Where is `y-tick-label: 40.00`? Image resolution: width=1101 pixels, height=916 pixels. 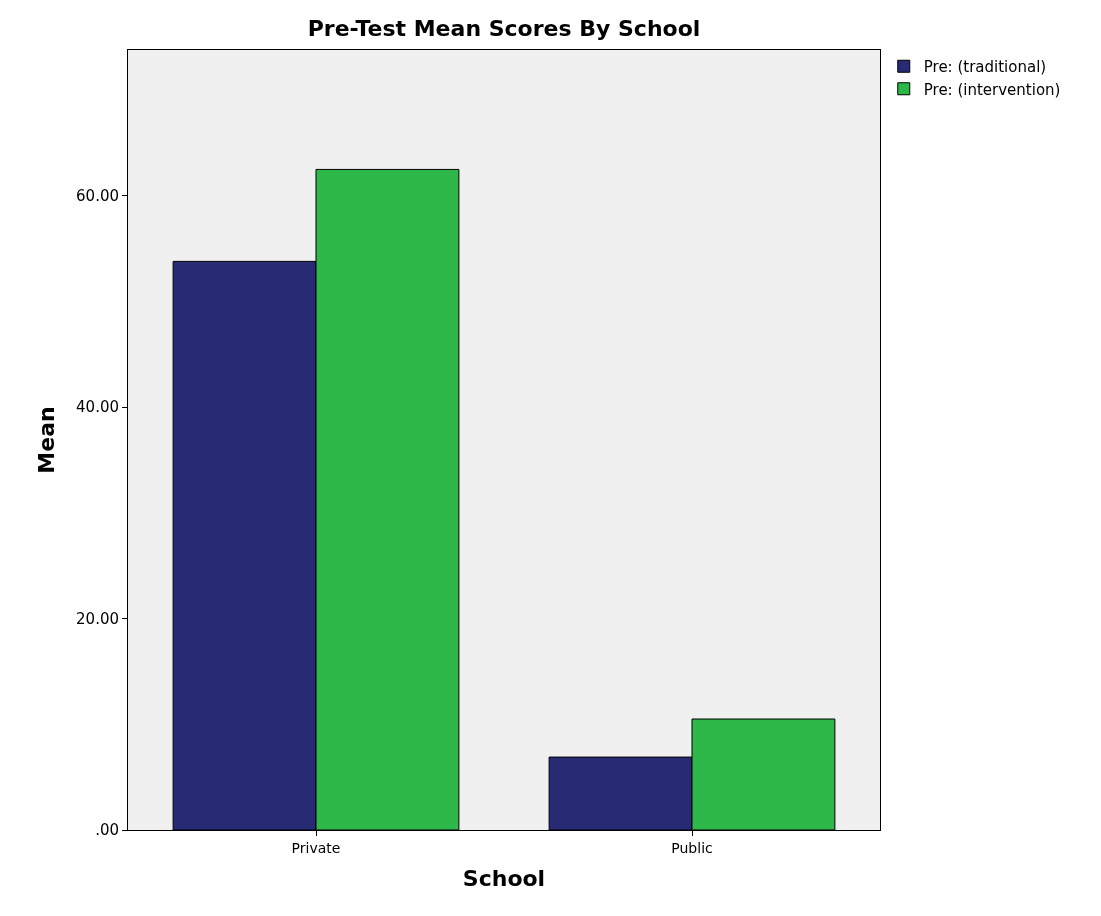
y-tick-label: 40.00 is located at coordinates (97, 407).